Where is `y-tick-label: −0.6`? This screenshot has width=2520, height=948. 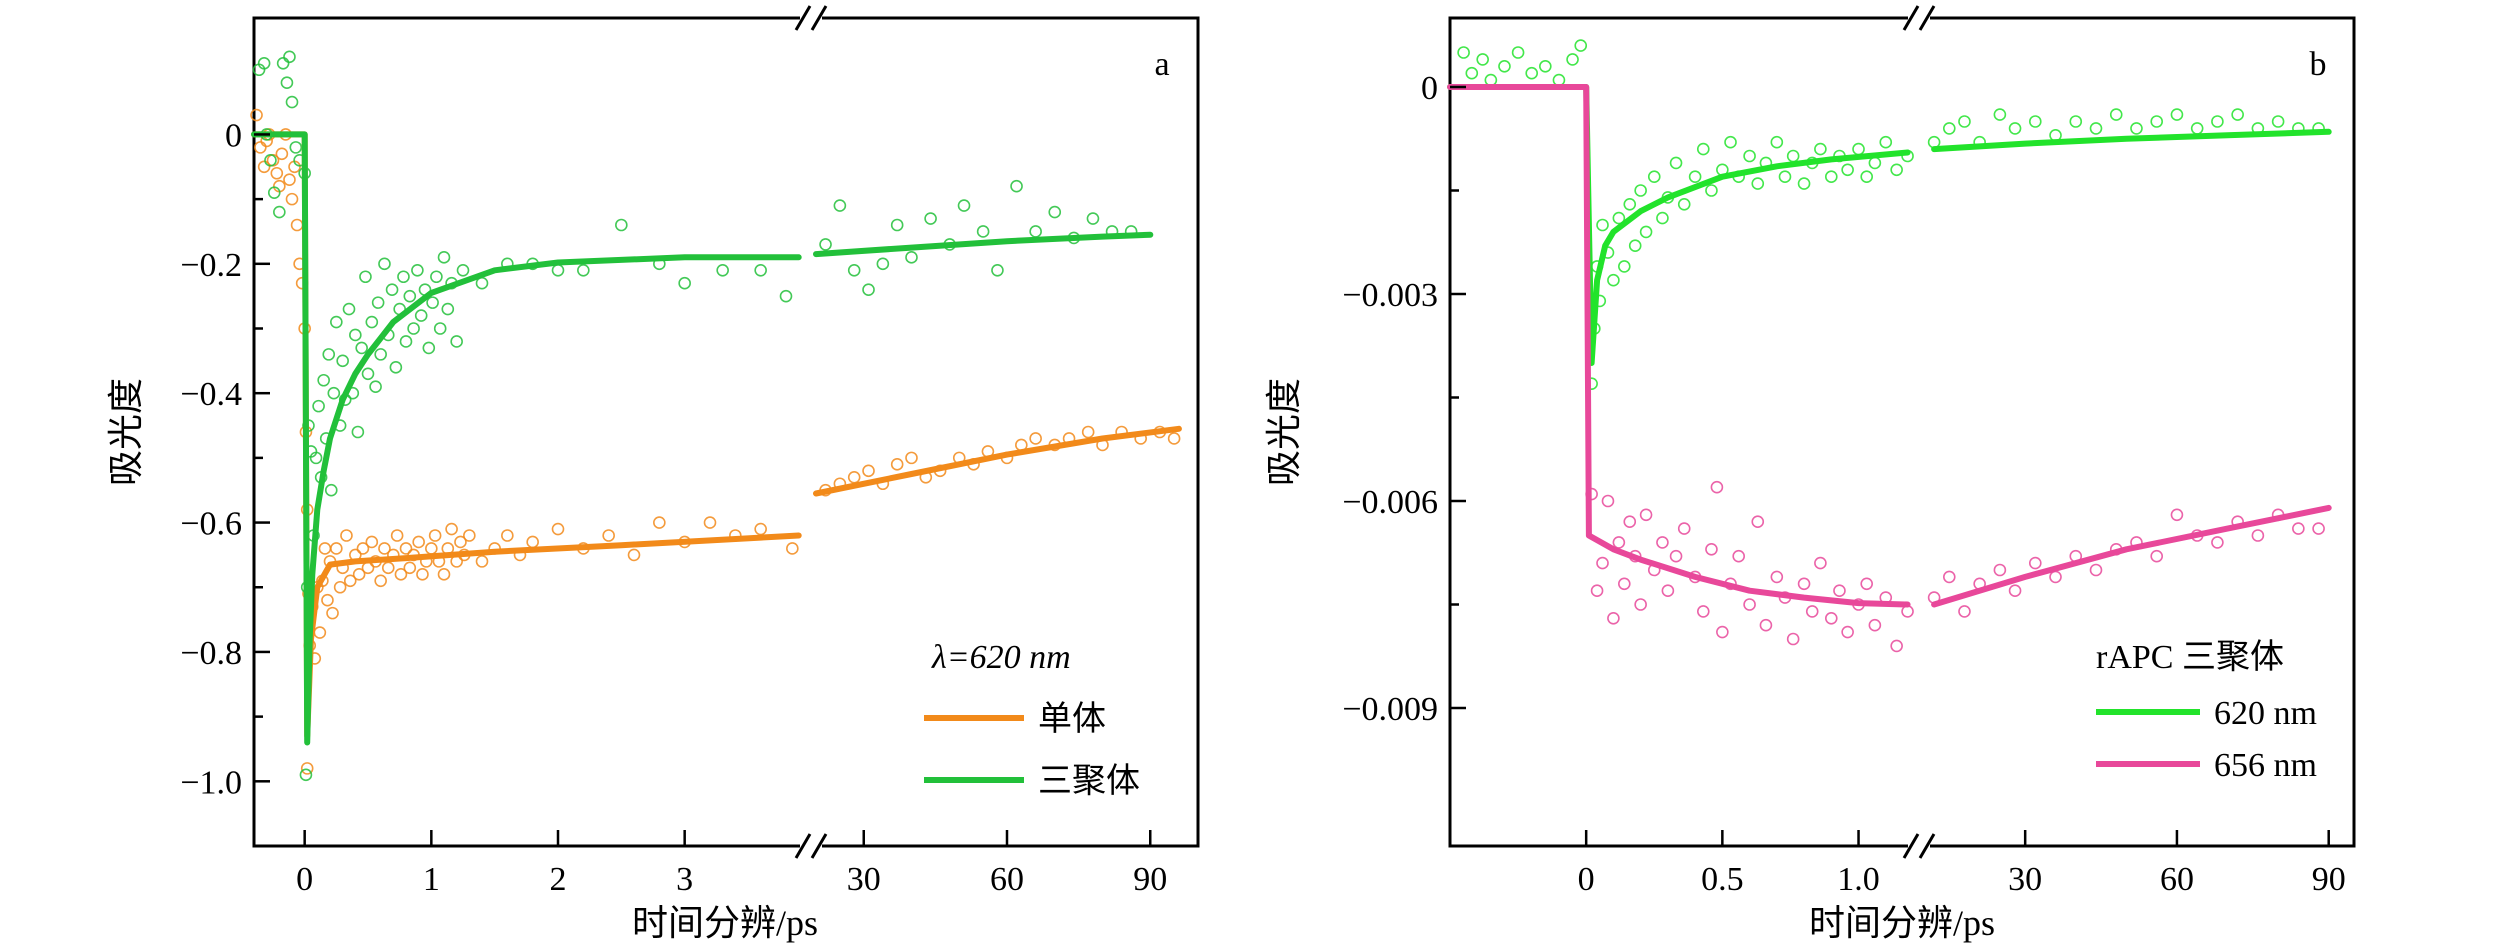 y-tick-label: −0.6 is located at coordinates (211, 524).